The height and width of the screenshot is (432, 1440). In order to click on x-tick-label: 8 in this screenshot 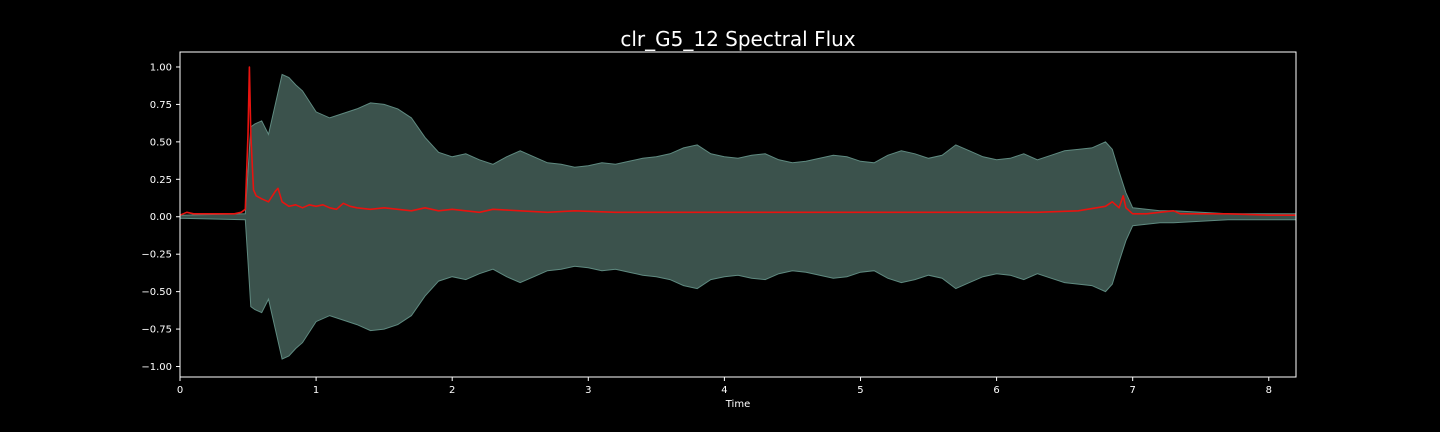, I will do `click(1269, 390)`.